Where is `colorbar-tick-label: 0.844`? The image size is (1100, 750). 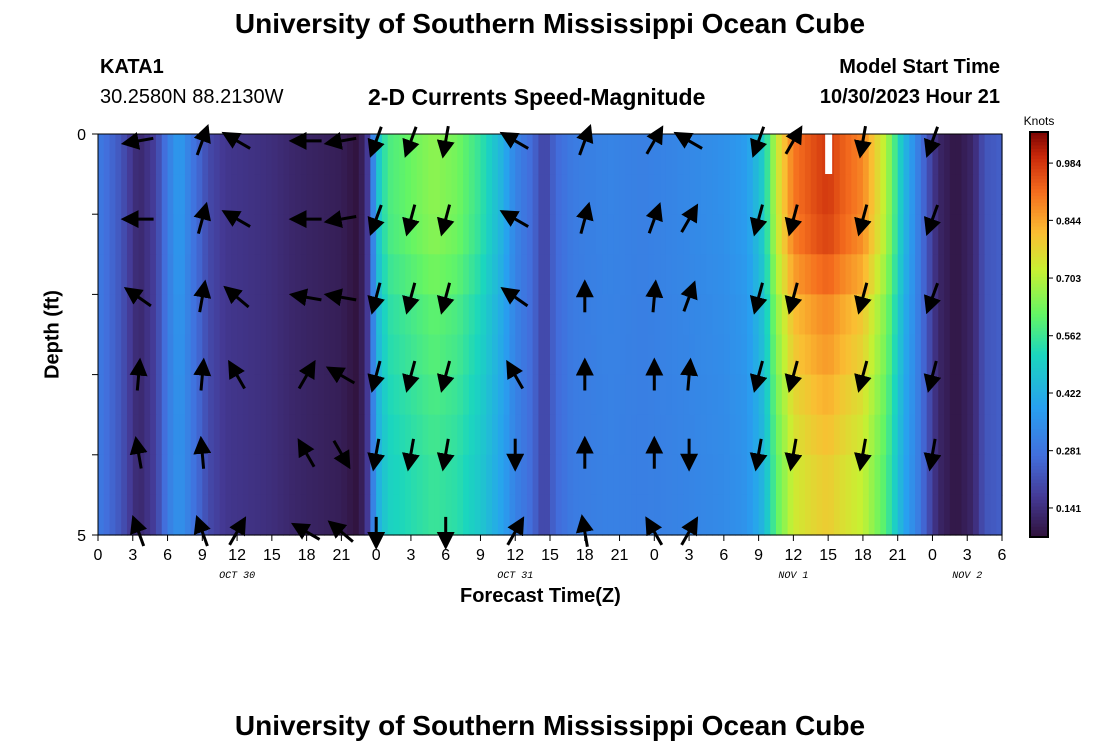 colorbar-tick-label: 0.844 is located at coordinates (1068, 221).